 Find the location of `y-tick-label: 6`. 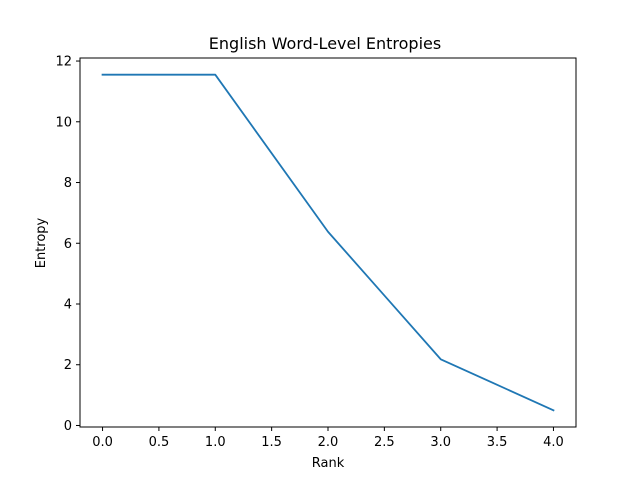

y-tick-label: 6 is located at coordinates (68, 244).